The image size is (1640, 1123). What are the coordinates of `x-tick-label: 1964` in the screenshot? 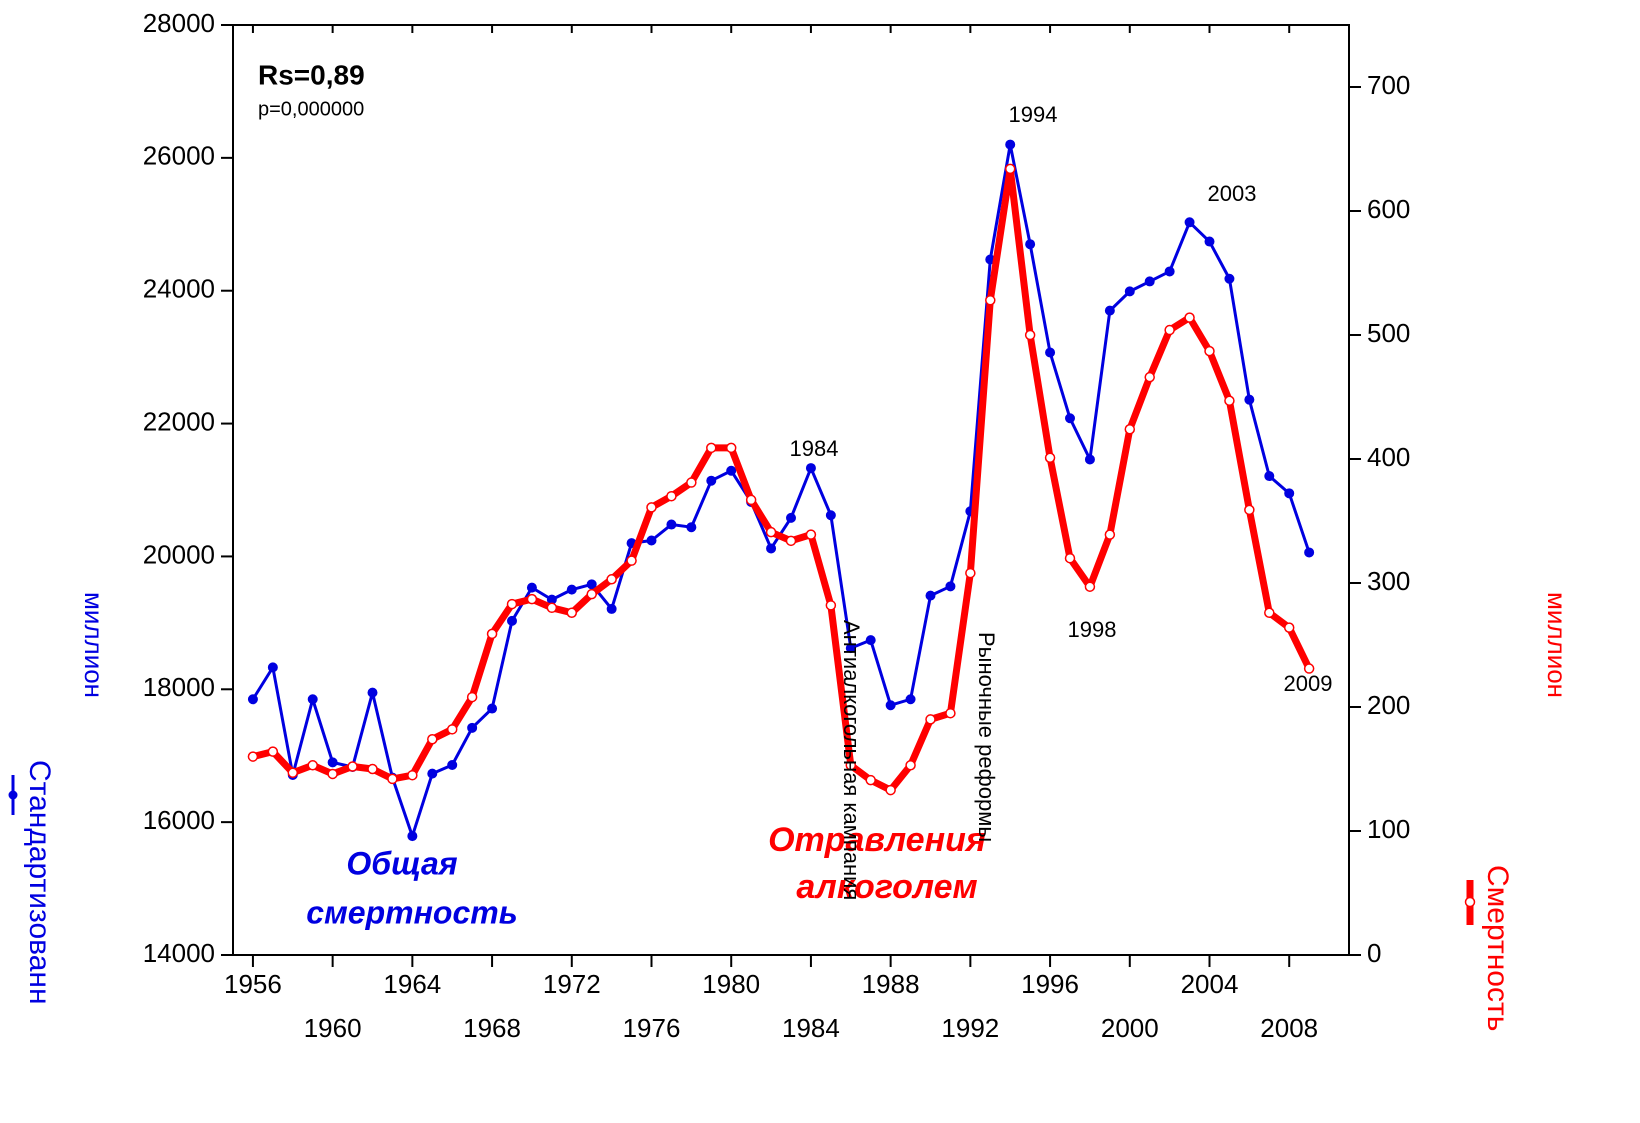 It's located at (412, 984).